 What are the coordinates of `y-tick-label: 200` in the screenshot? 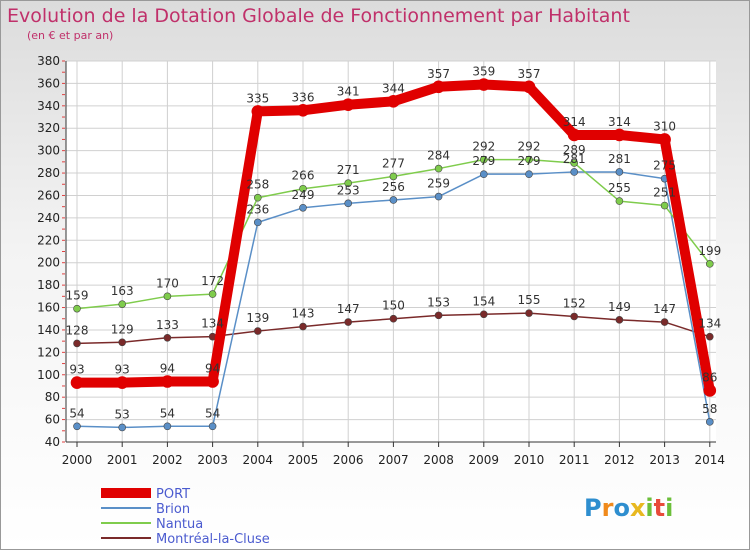 It's located at (48, 263).